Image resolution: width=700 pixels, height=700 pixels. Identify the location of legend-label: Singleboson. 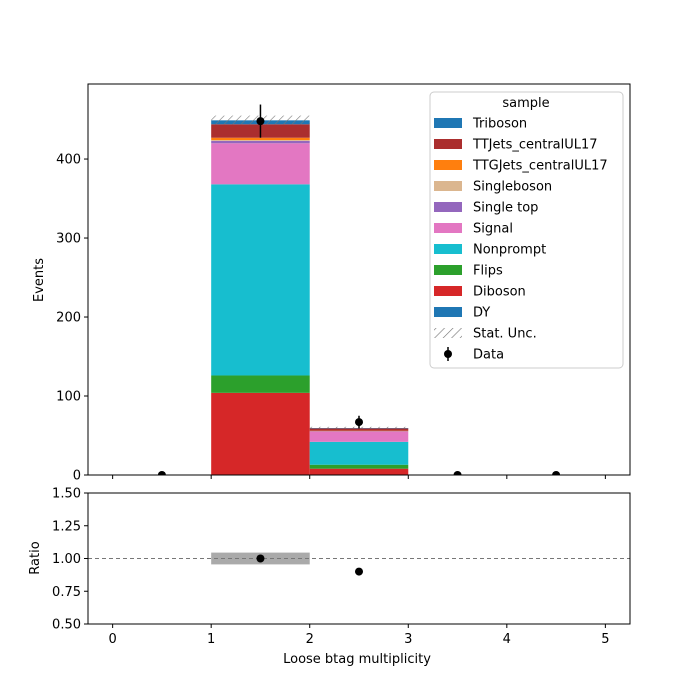
(512, 187).